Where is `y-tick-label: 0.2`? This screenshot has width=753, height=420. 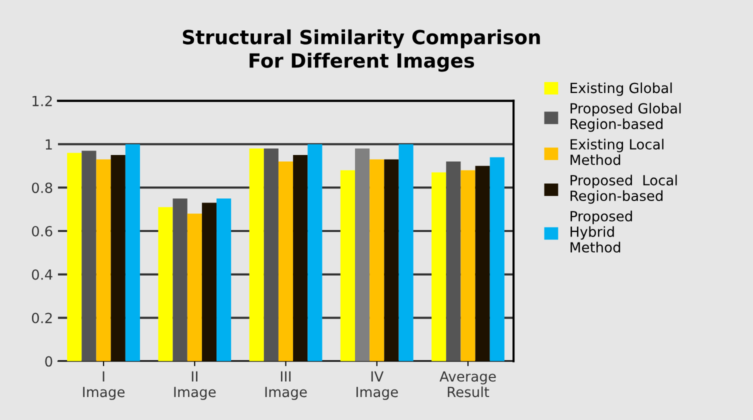
y-tick-label: 0.2 is located at coordinates (42, 318).